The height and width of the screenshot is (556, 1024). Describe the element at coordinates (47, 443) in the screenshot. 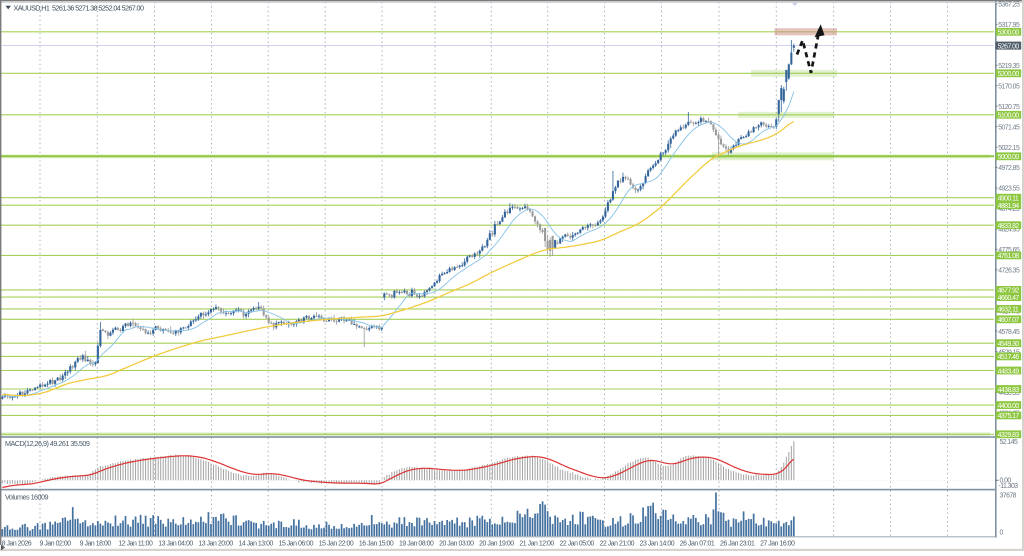

I see `svg-text: MACD(12,26,9) 49.261 35.509` at that location.